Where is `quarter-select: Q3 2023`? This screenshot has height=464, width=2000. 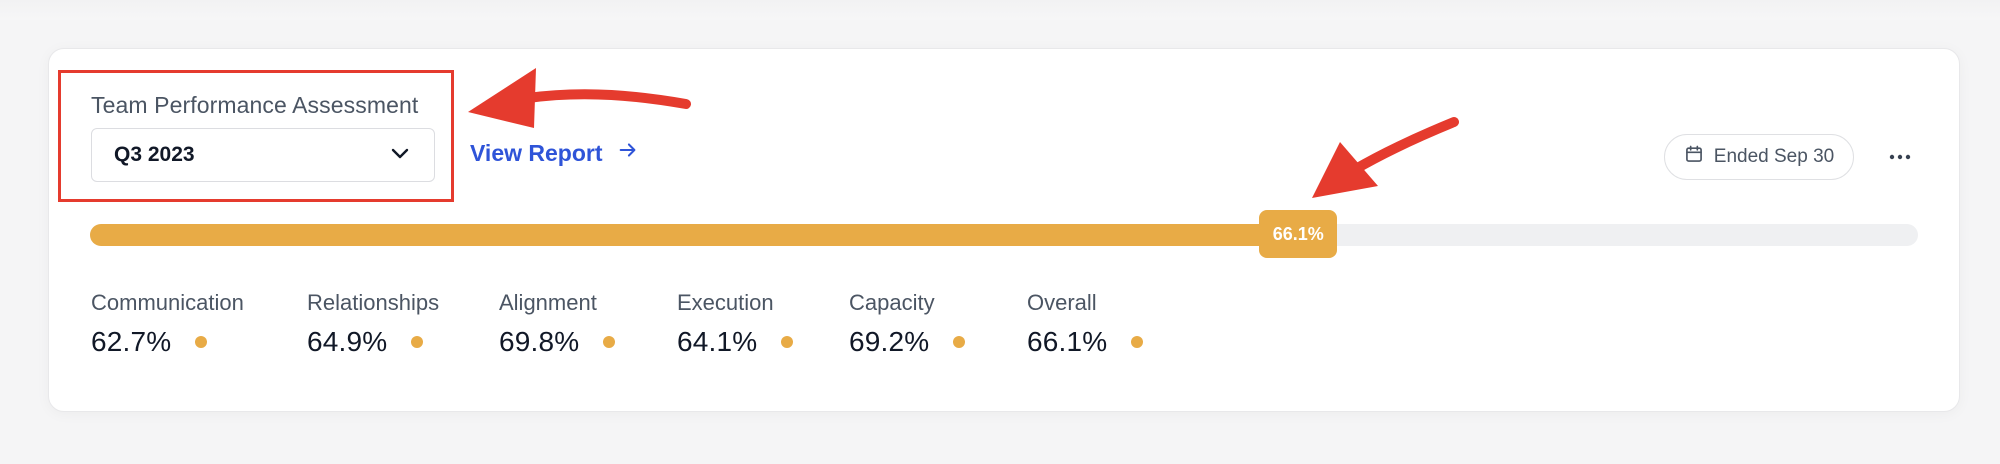
quarter-select: Q3 2023 is located at coordinates (263, 155).